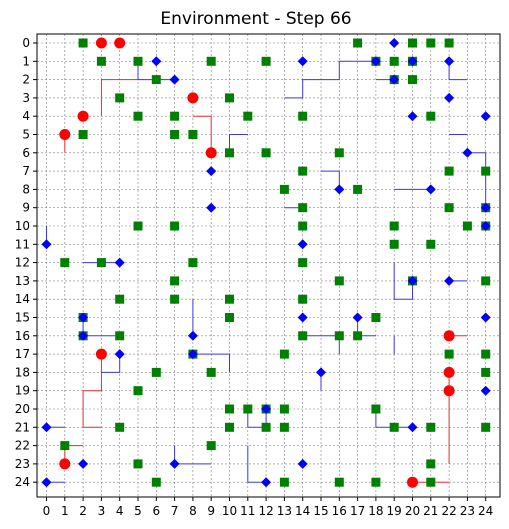 The image size is (509, 529). I want to click on y-tick-label: 11, so click(22, 244).